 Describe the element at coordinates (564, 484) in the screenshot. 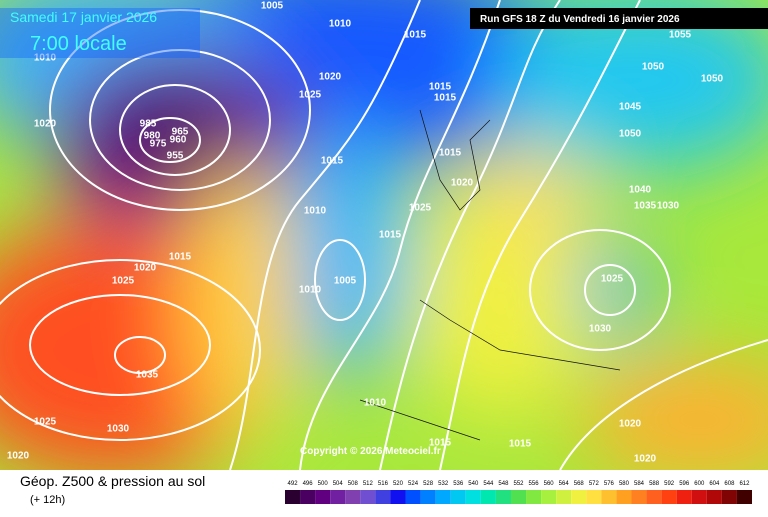

I see `legend-tick: 564` at that location.